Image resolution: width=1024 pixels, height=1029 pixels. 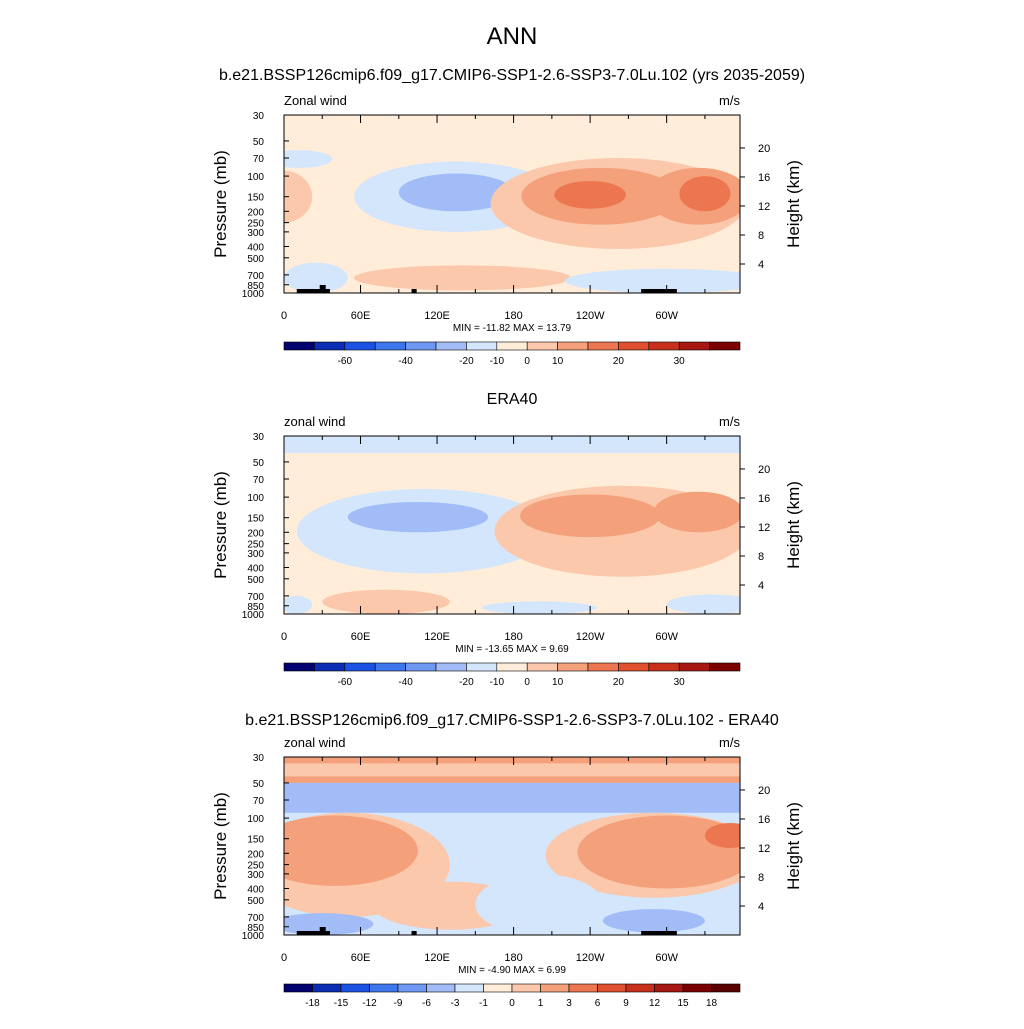 I want to click on y-tick-label: 500, so click(x=255, y=580).